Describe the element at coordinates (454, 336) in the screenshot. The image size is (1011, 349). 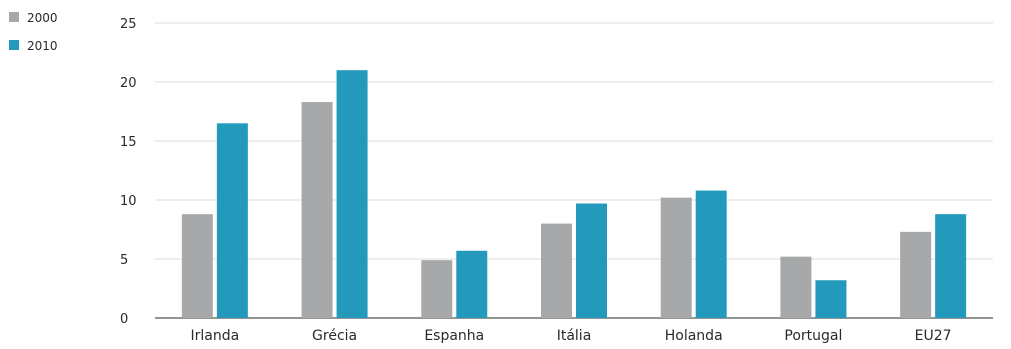
I see `x-tick-label: Espanha` at that location.